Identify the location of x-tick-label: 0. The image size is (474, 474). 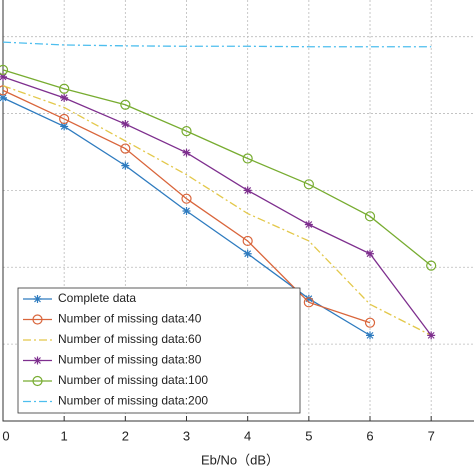
(5, 435).